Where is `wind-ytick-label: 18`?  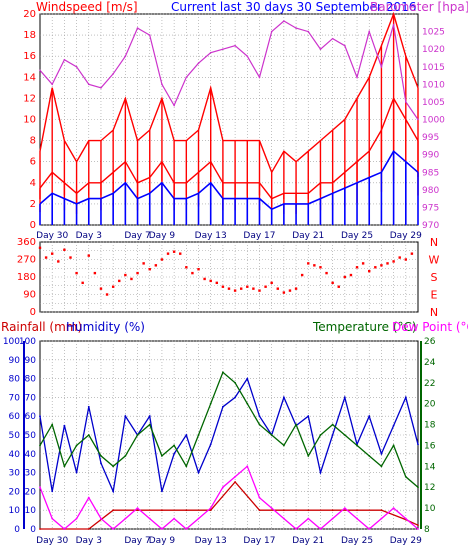 wind-ytick-label: 18 is located at coordinates (29, 35).